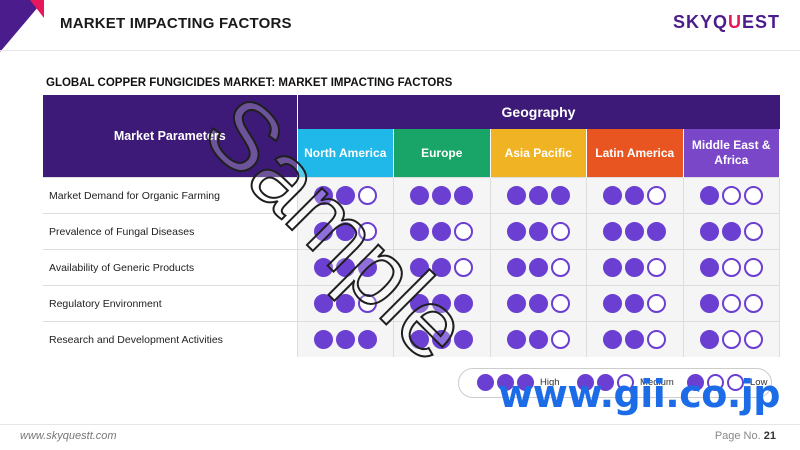 This screenshot has height=450, width=800. I want to click on region-header: North America, so click(345, 153).